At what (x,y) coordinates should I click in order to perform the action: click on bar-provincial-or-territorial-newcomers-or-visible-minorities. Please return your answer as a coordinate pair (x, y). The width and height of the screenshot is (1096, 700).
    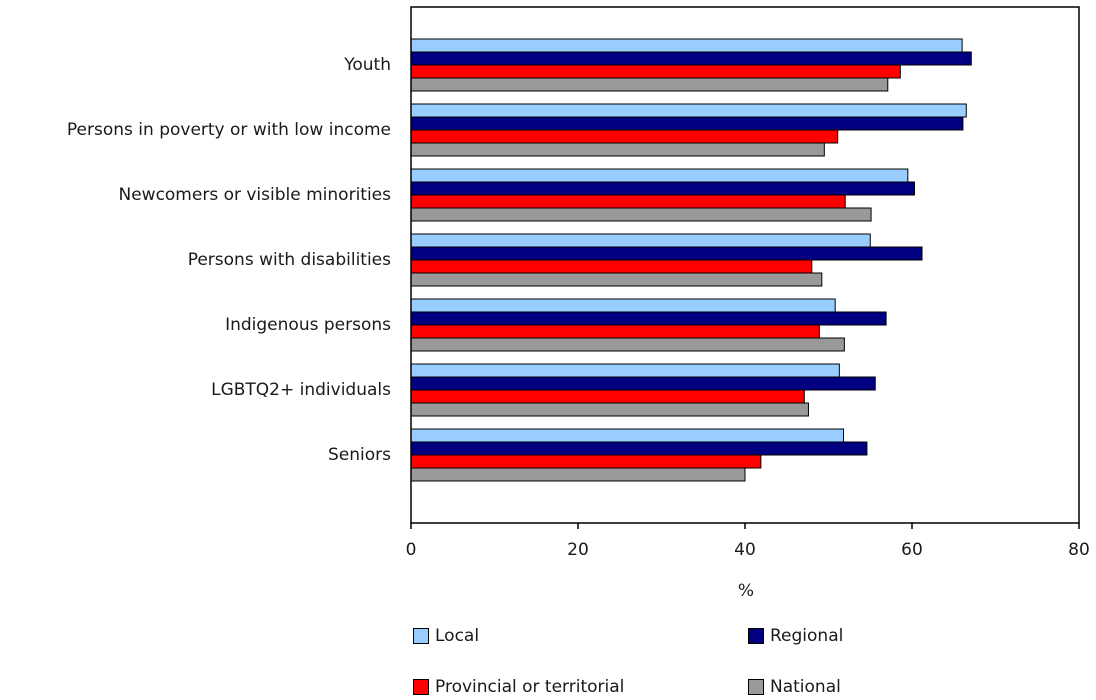
    Looking at the image, I should click on (628, 201).